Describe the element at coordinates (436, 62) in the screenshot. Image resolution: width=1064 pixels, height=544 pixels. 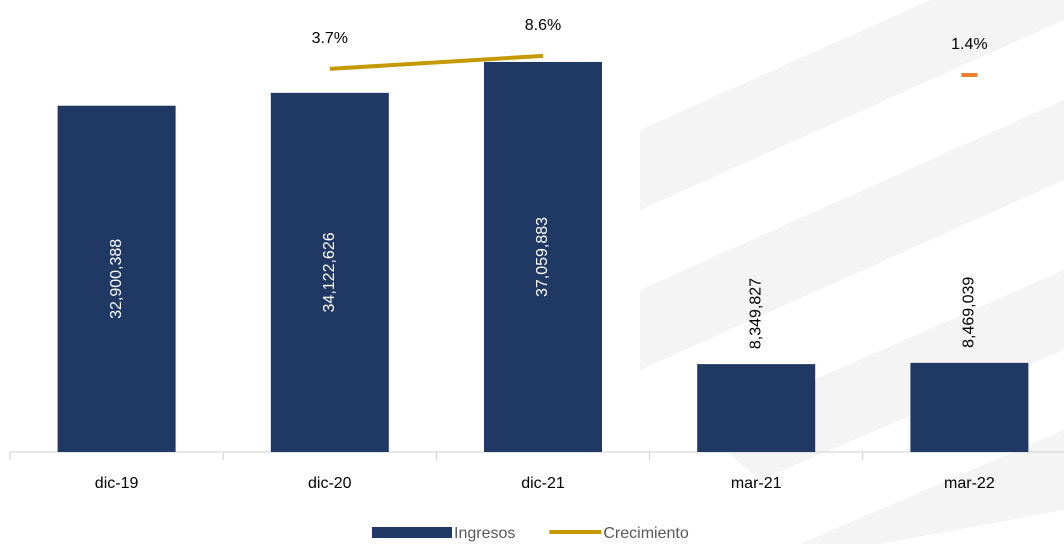
I see `line` at that location.